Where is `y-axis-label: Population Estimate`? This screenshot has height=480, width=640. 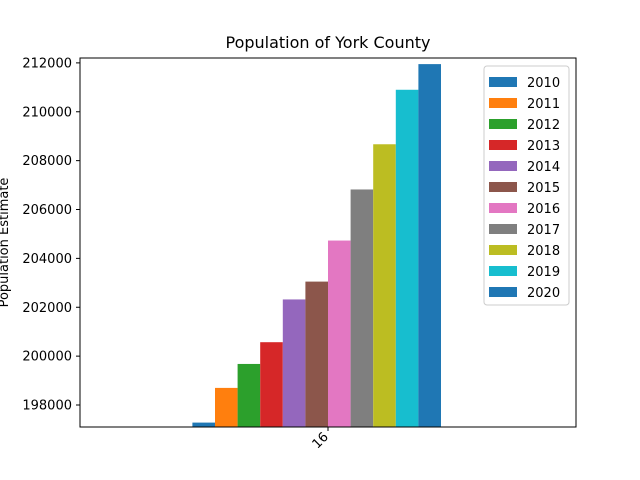 y-axis-label: Population Estimate is located at coordinates (6, 243).